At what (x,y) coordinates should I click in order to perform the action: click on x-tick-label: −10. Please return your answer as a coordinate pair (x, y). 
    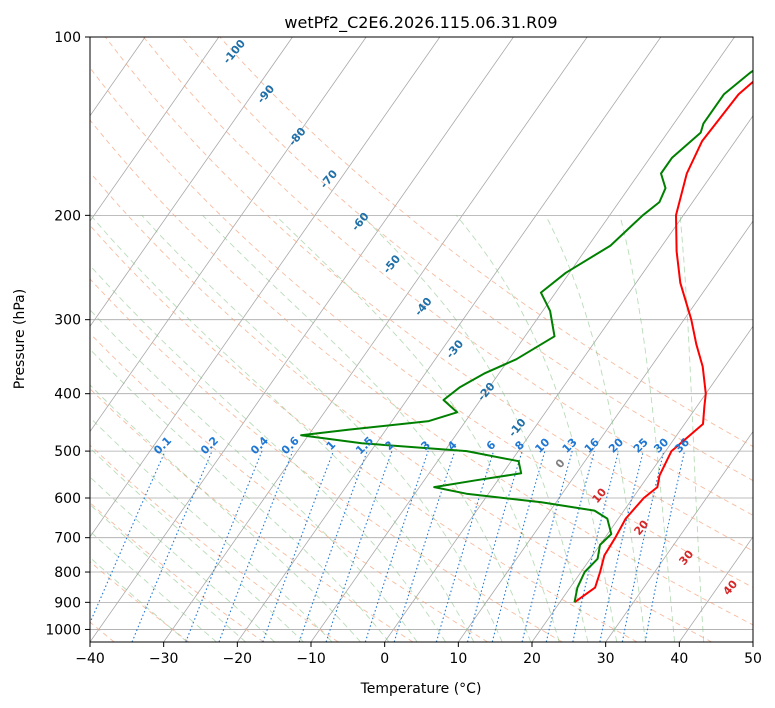
    Looking at the image, I should click on (311, 659).